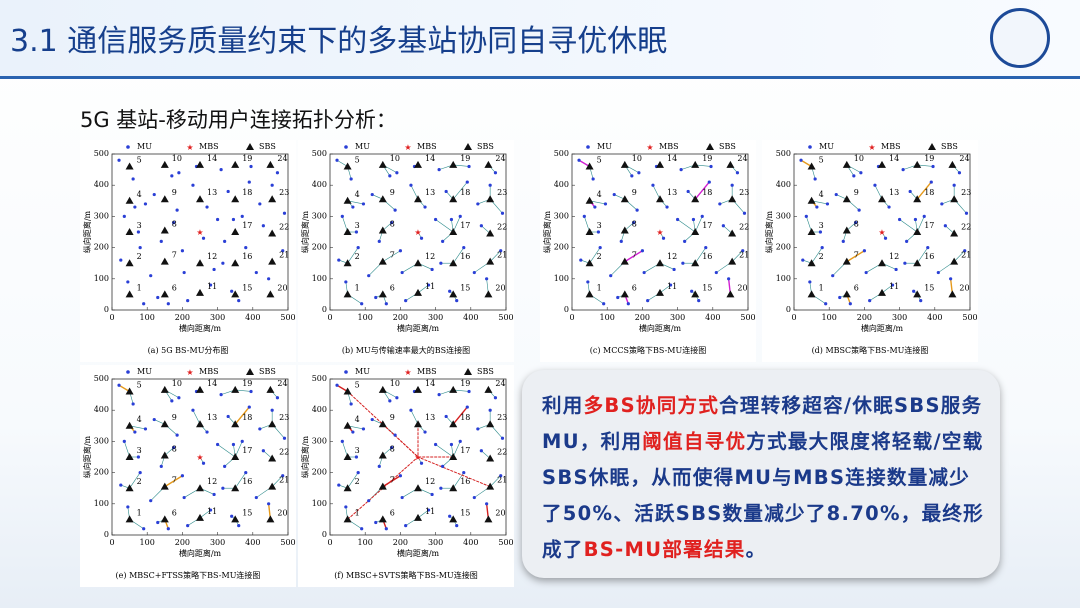 This screenshot has height=608, width=1080. What do you see at coordinates (101, 440) in the screenshot?
I see `y-tick-label: 300` at bounding box center [101, 440].